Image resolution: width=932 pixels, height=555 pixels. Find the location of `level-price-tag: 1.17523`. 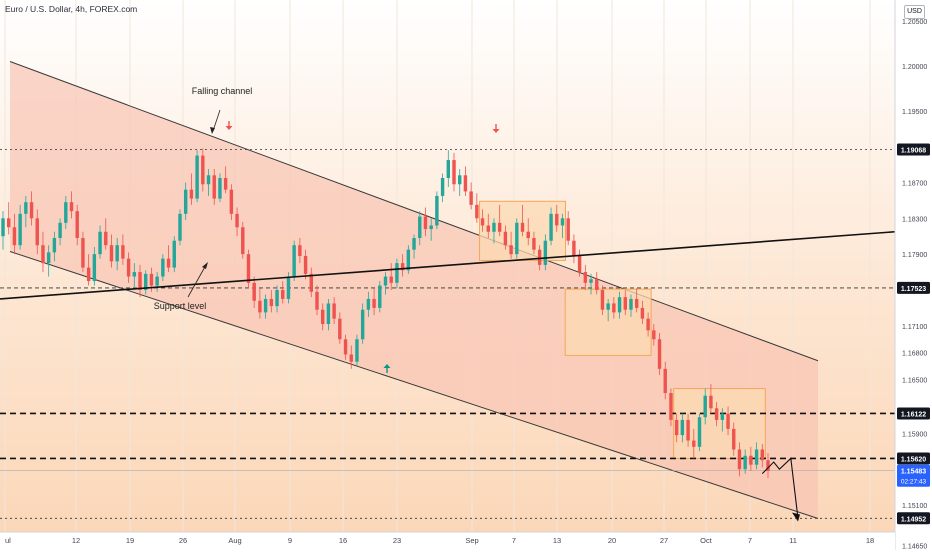

level-price-tag: 1.17523 is located at coordinates (913, 287).